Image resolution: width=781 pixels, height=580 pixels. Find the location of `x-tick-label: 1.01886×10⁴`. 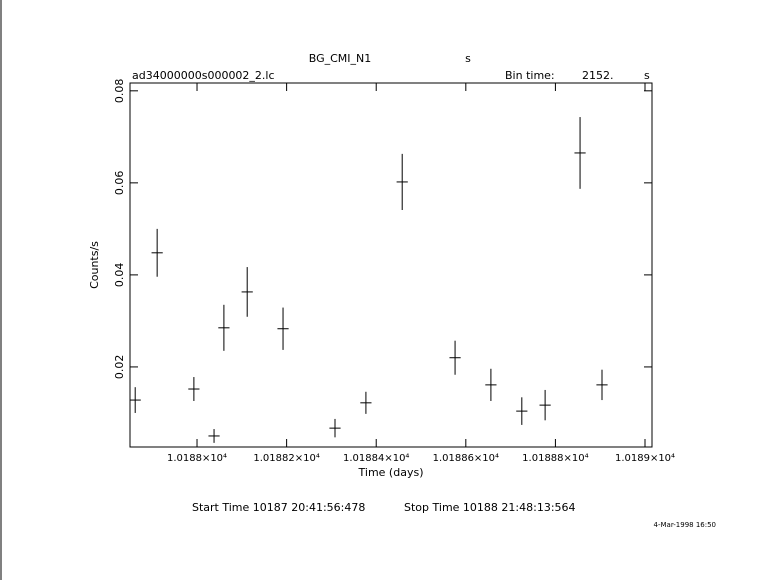

x-tick-label: 1.01886×10⁴ is located at coordinates (466, 458).